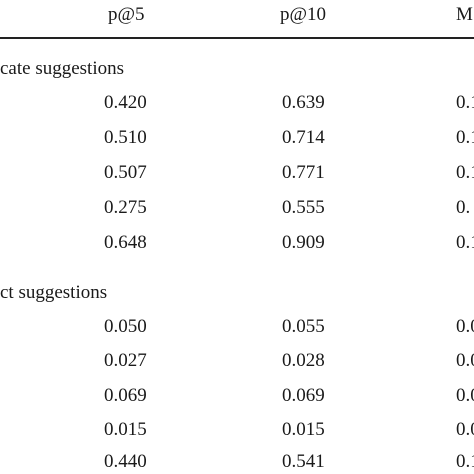 The height and width of the screenshot is (474, 474). What do you see at coordinates (125, 360) in the screenshot?
I see `table-cell: 0.027` at bounding box center [125, 360].